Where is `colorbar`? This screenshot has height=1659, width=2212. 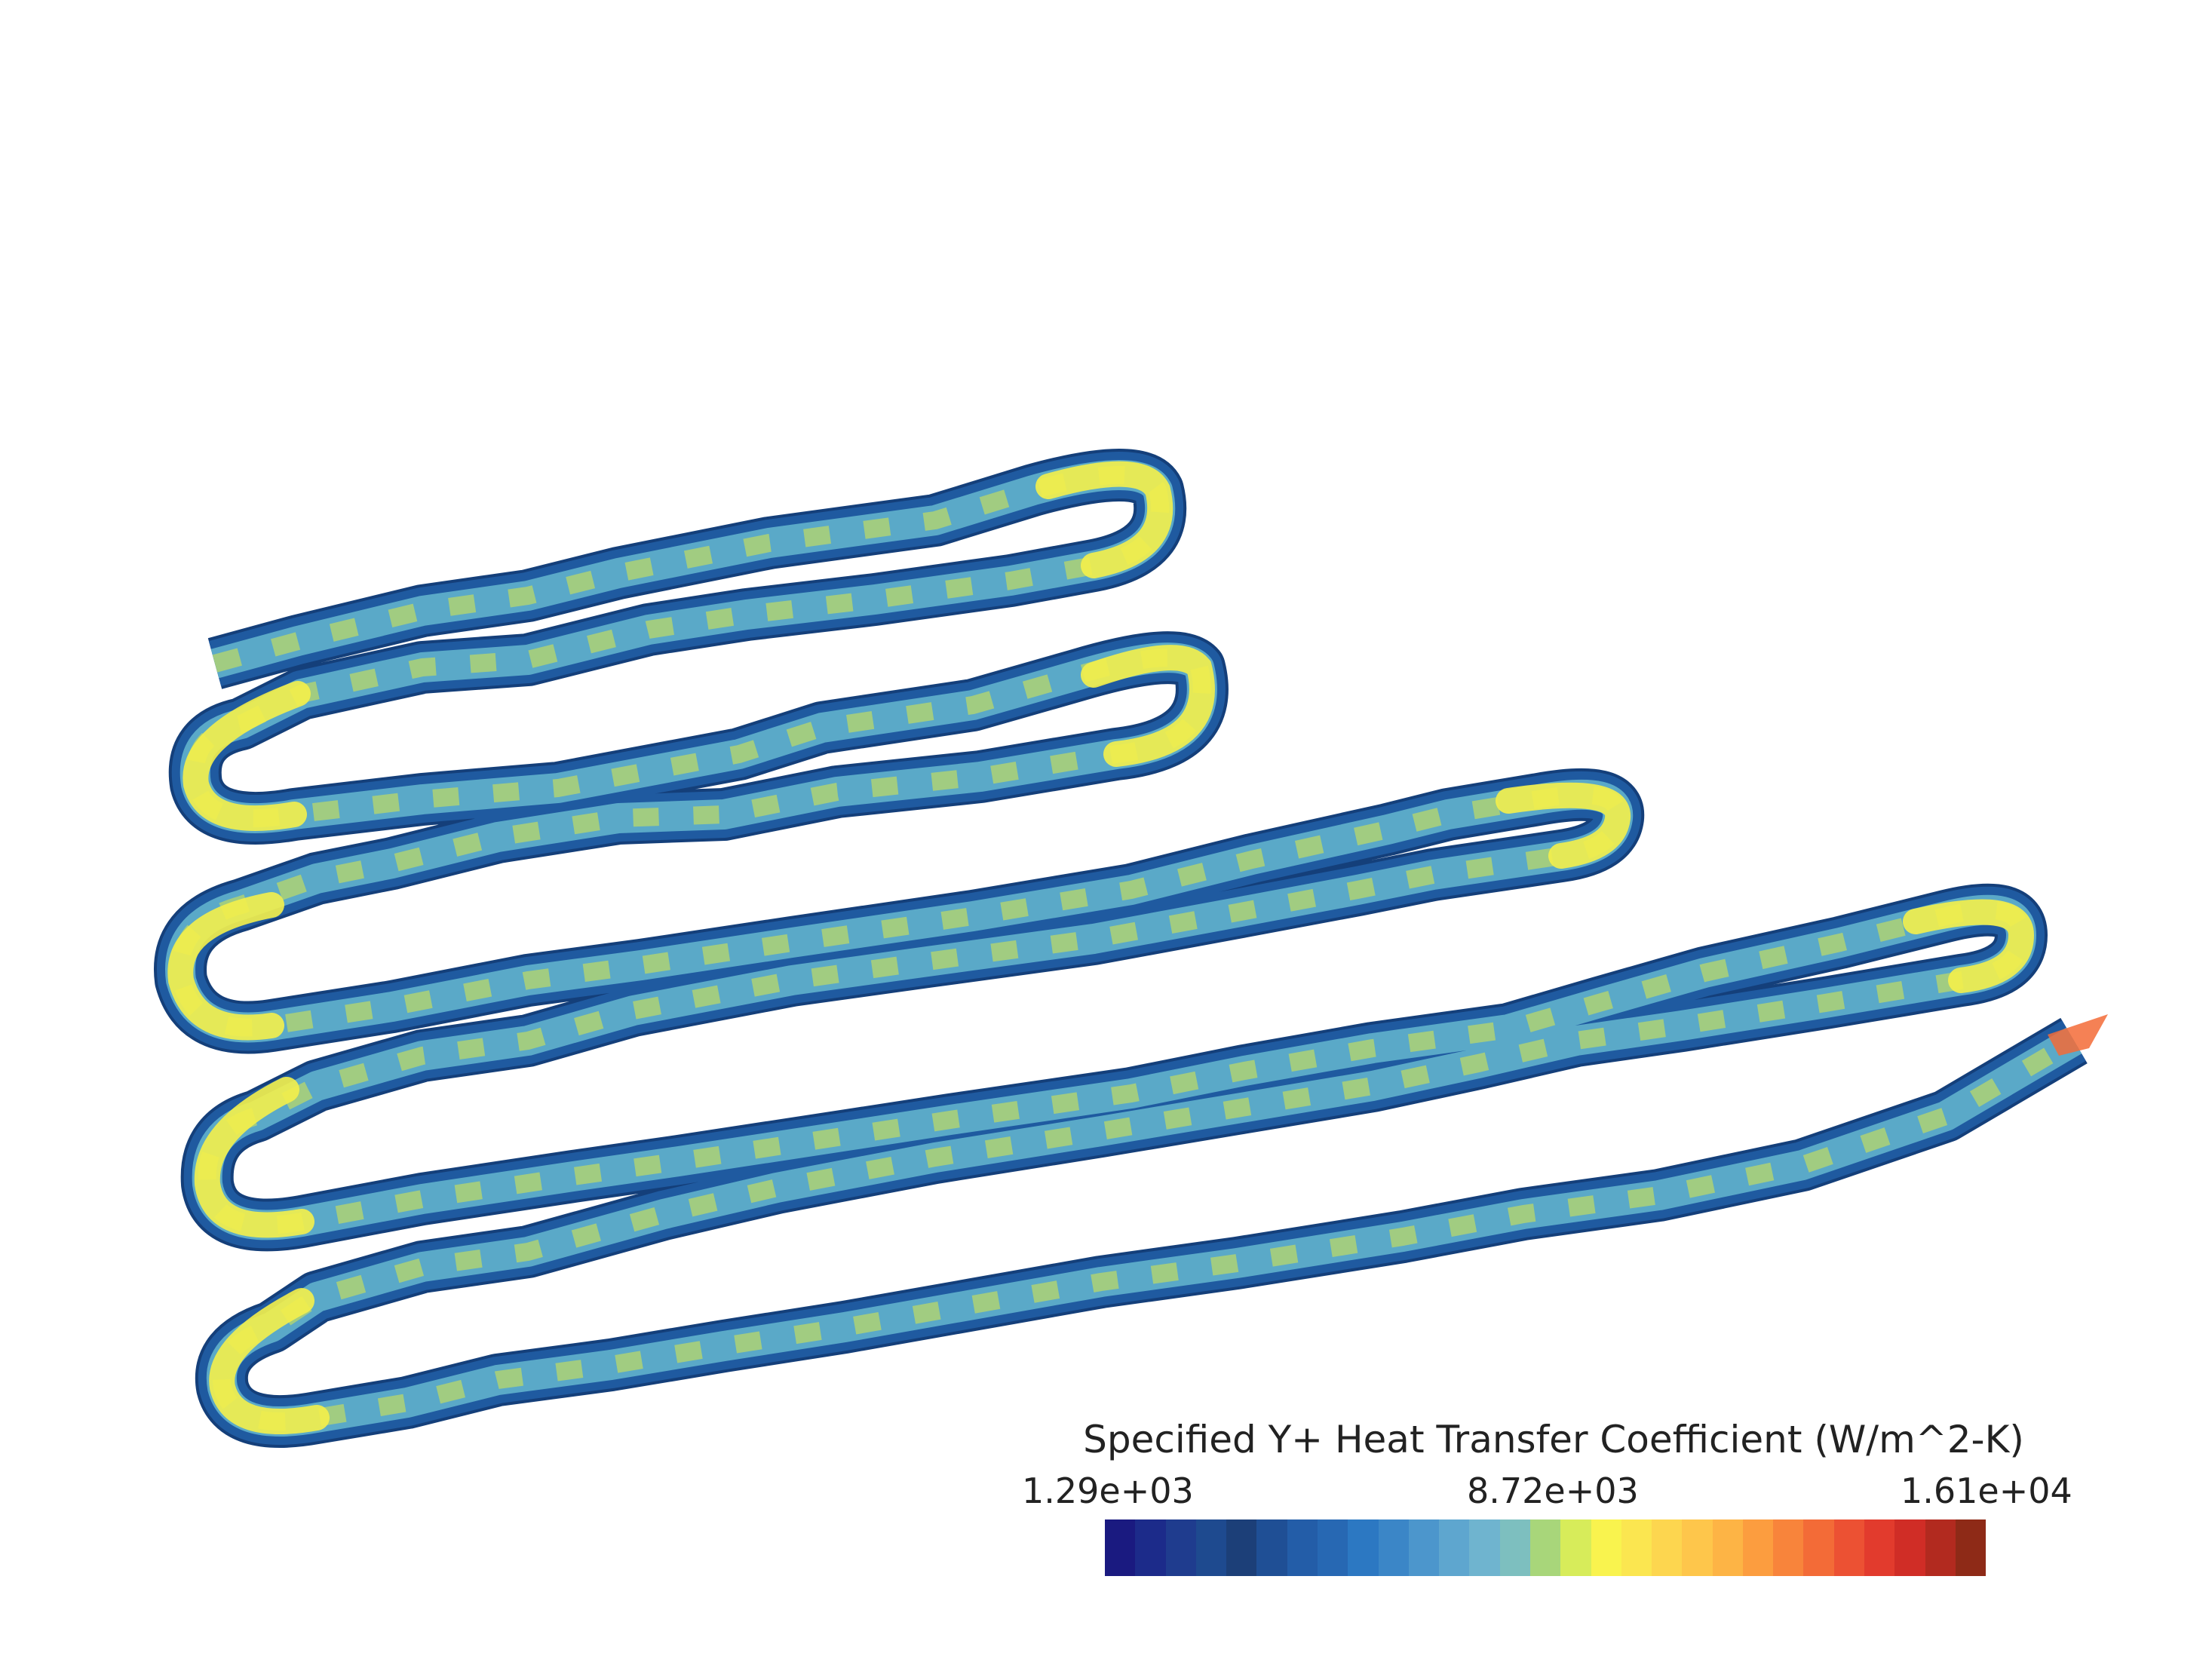 colorbar is located at coordinates (1546, 1548).